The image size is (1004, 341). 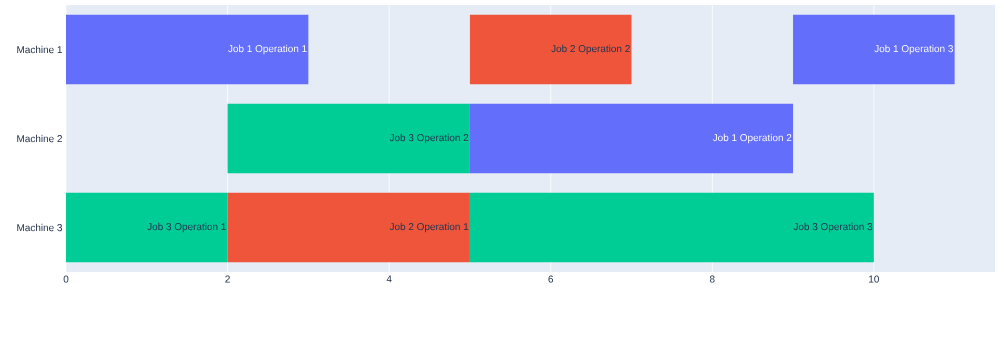 I want to click on x-tick-label: 0, so click(x=66, y=279).